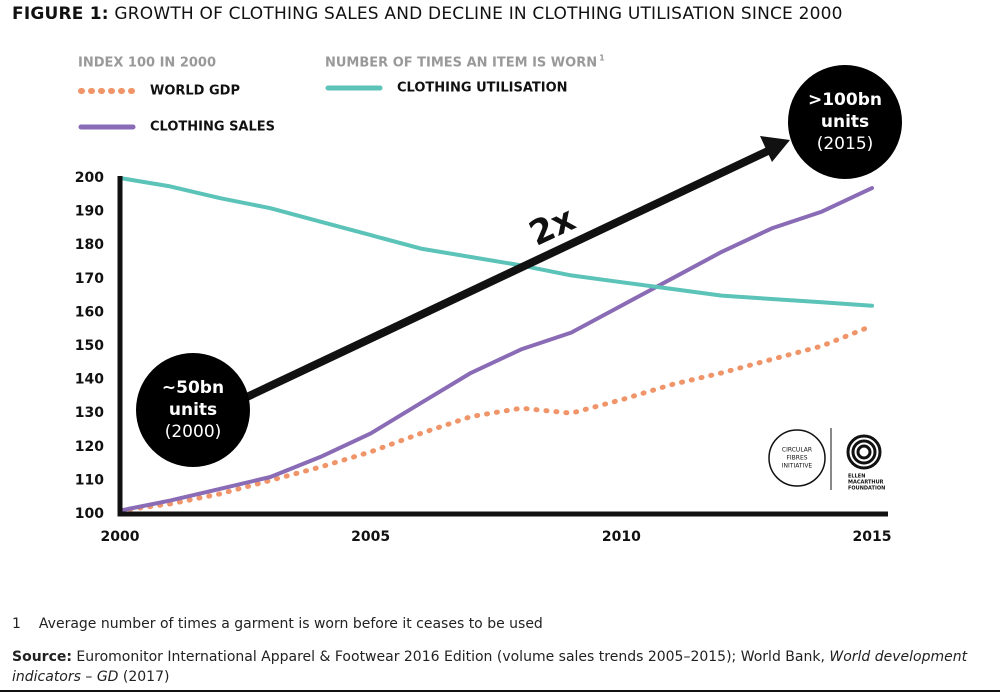 The height and width of the screenshot is (697, 1000). I want to click on title-prefix: FIGURE 1:, so click(60, 14).